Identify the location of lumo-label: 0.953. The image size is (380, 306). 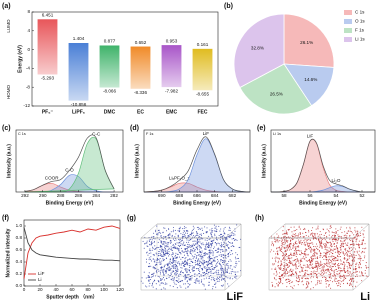
(172, 40).